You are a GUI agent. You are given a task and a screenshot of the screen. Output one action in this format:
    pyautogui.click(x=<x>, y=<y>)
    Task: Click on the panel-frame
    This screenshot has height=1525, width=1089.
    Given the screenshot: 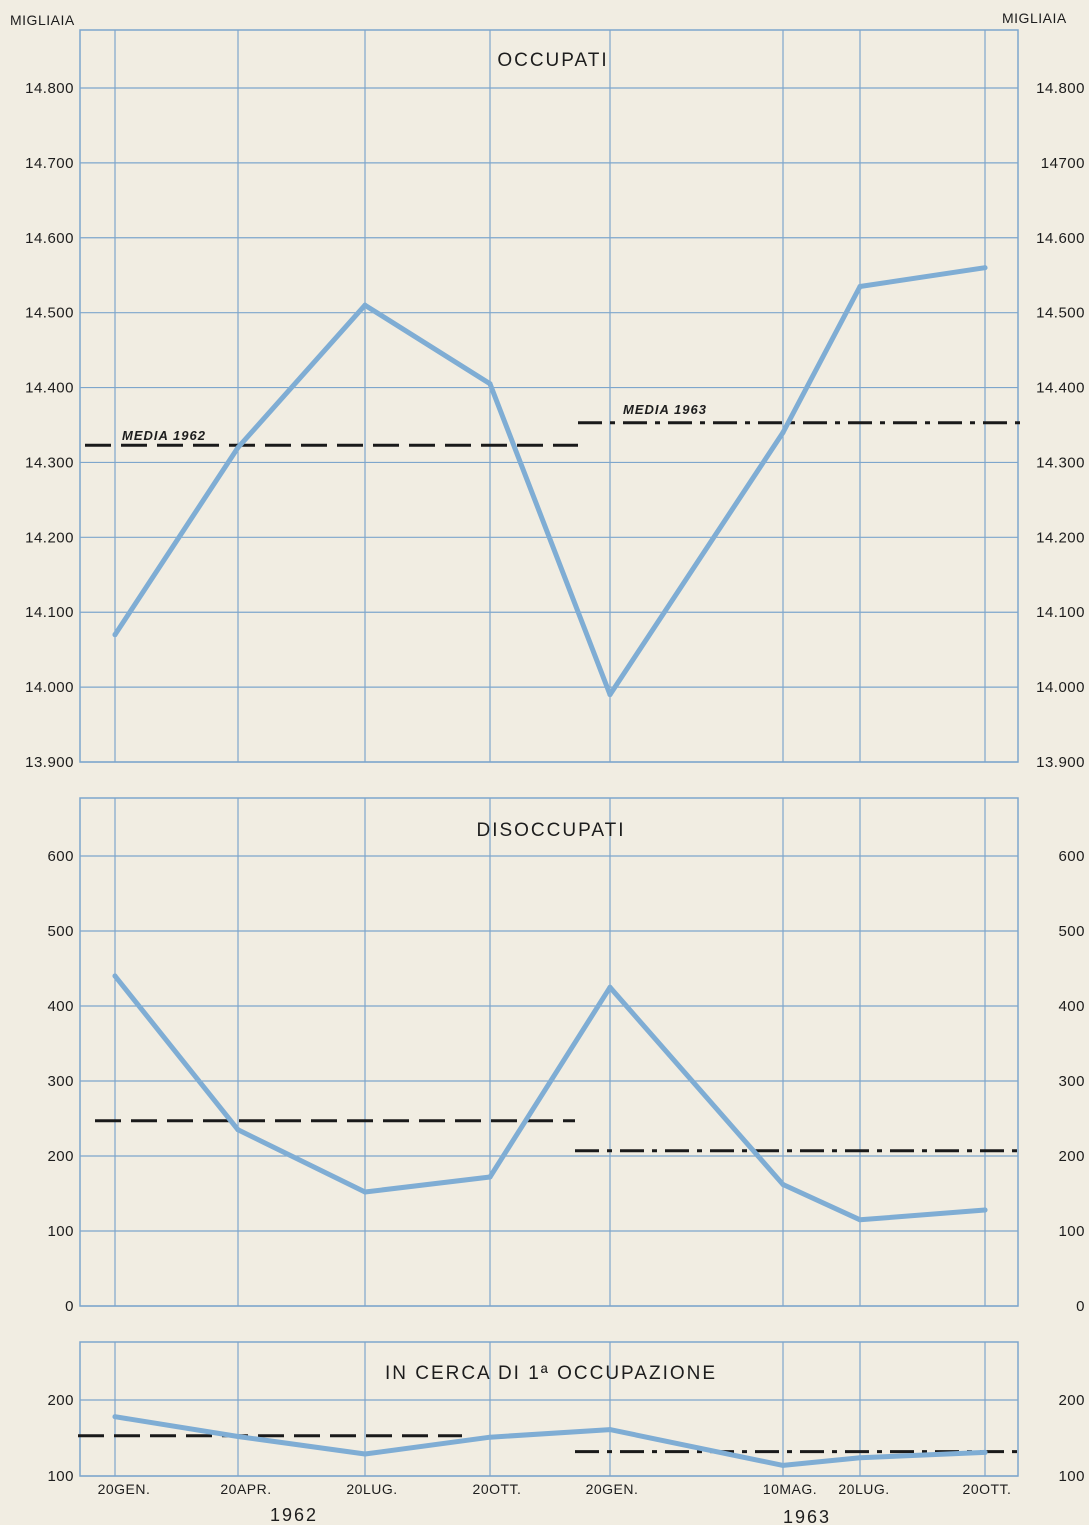 What is the action you would take?
    pyautogui.click(x=549, y=1409)
    